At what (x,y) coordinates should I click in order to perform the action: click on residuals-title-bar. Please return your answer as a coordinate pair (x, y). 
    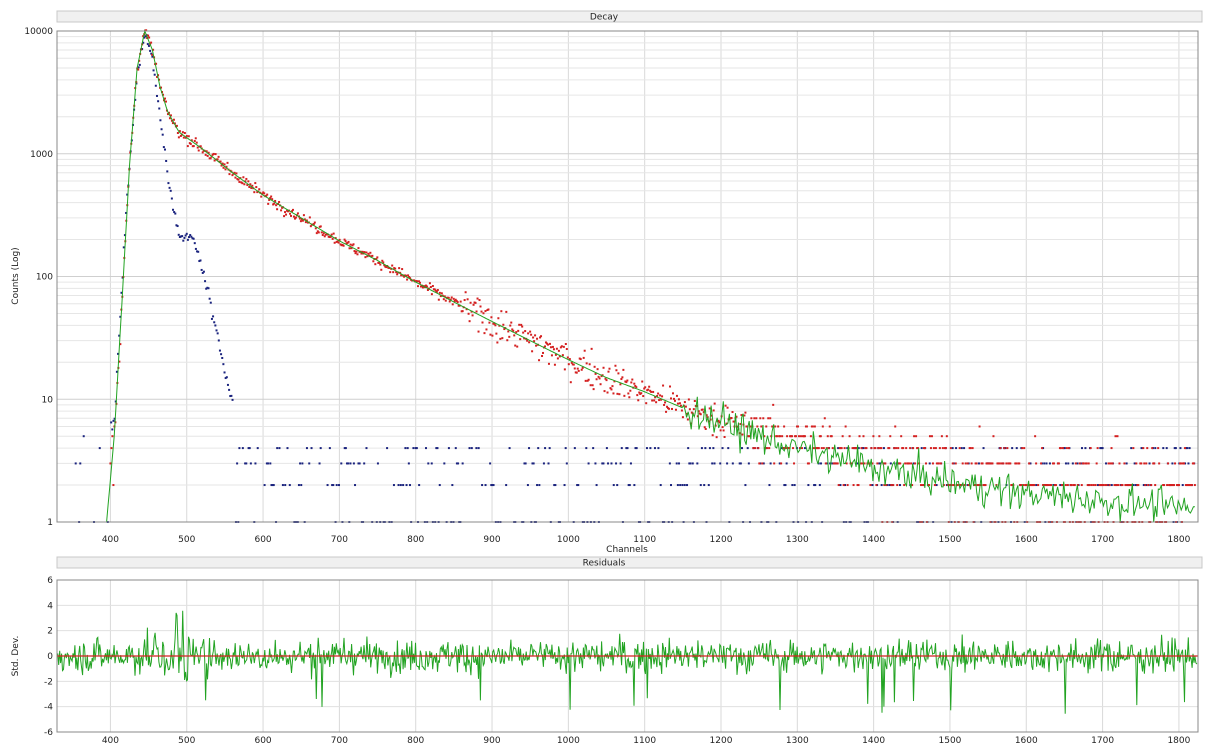
    Looking at the image, I should click on (629, 562).